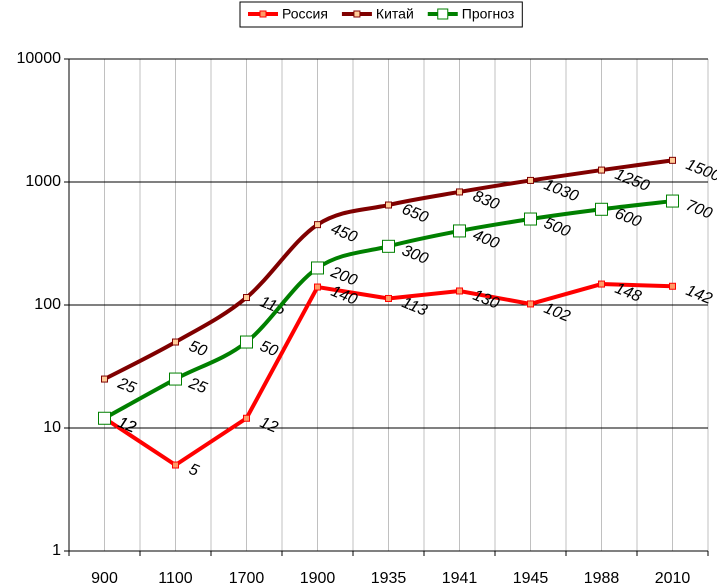 The image size is (717, 587). What do you see at coordinates (460, 578) in the screenshot?
I see `x-tick-label: 1941` at bounding box center [460, 578].